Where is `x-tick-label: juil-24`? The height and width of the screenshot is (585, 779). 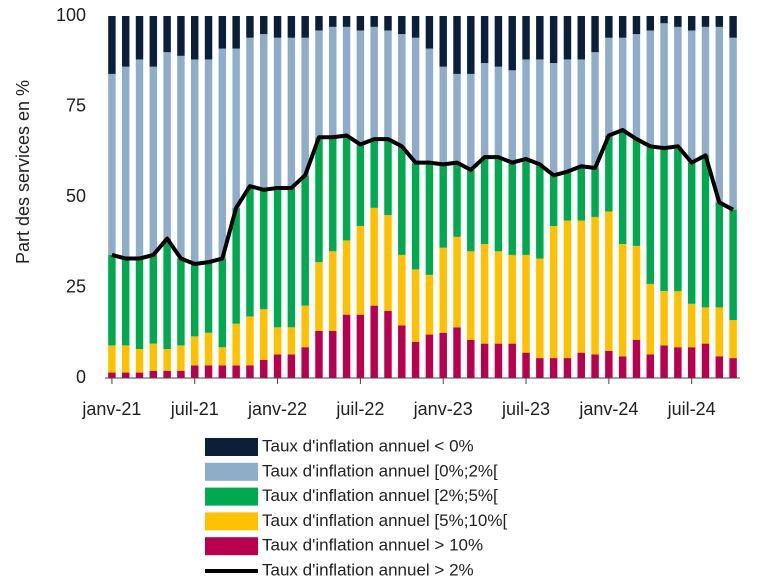
x-tick-label: juil-24 is located at coordinates (691, 409).